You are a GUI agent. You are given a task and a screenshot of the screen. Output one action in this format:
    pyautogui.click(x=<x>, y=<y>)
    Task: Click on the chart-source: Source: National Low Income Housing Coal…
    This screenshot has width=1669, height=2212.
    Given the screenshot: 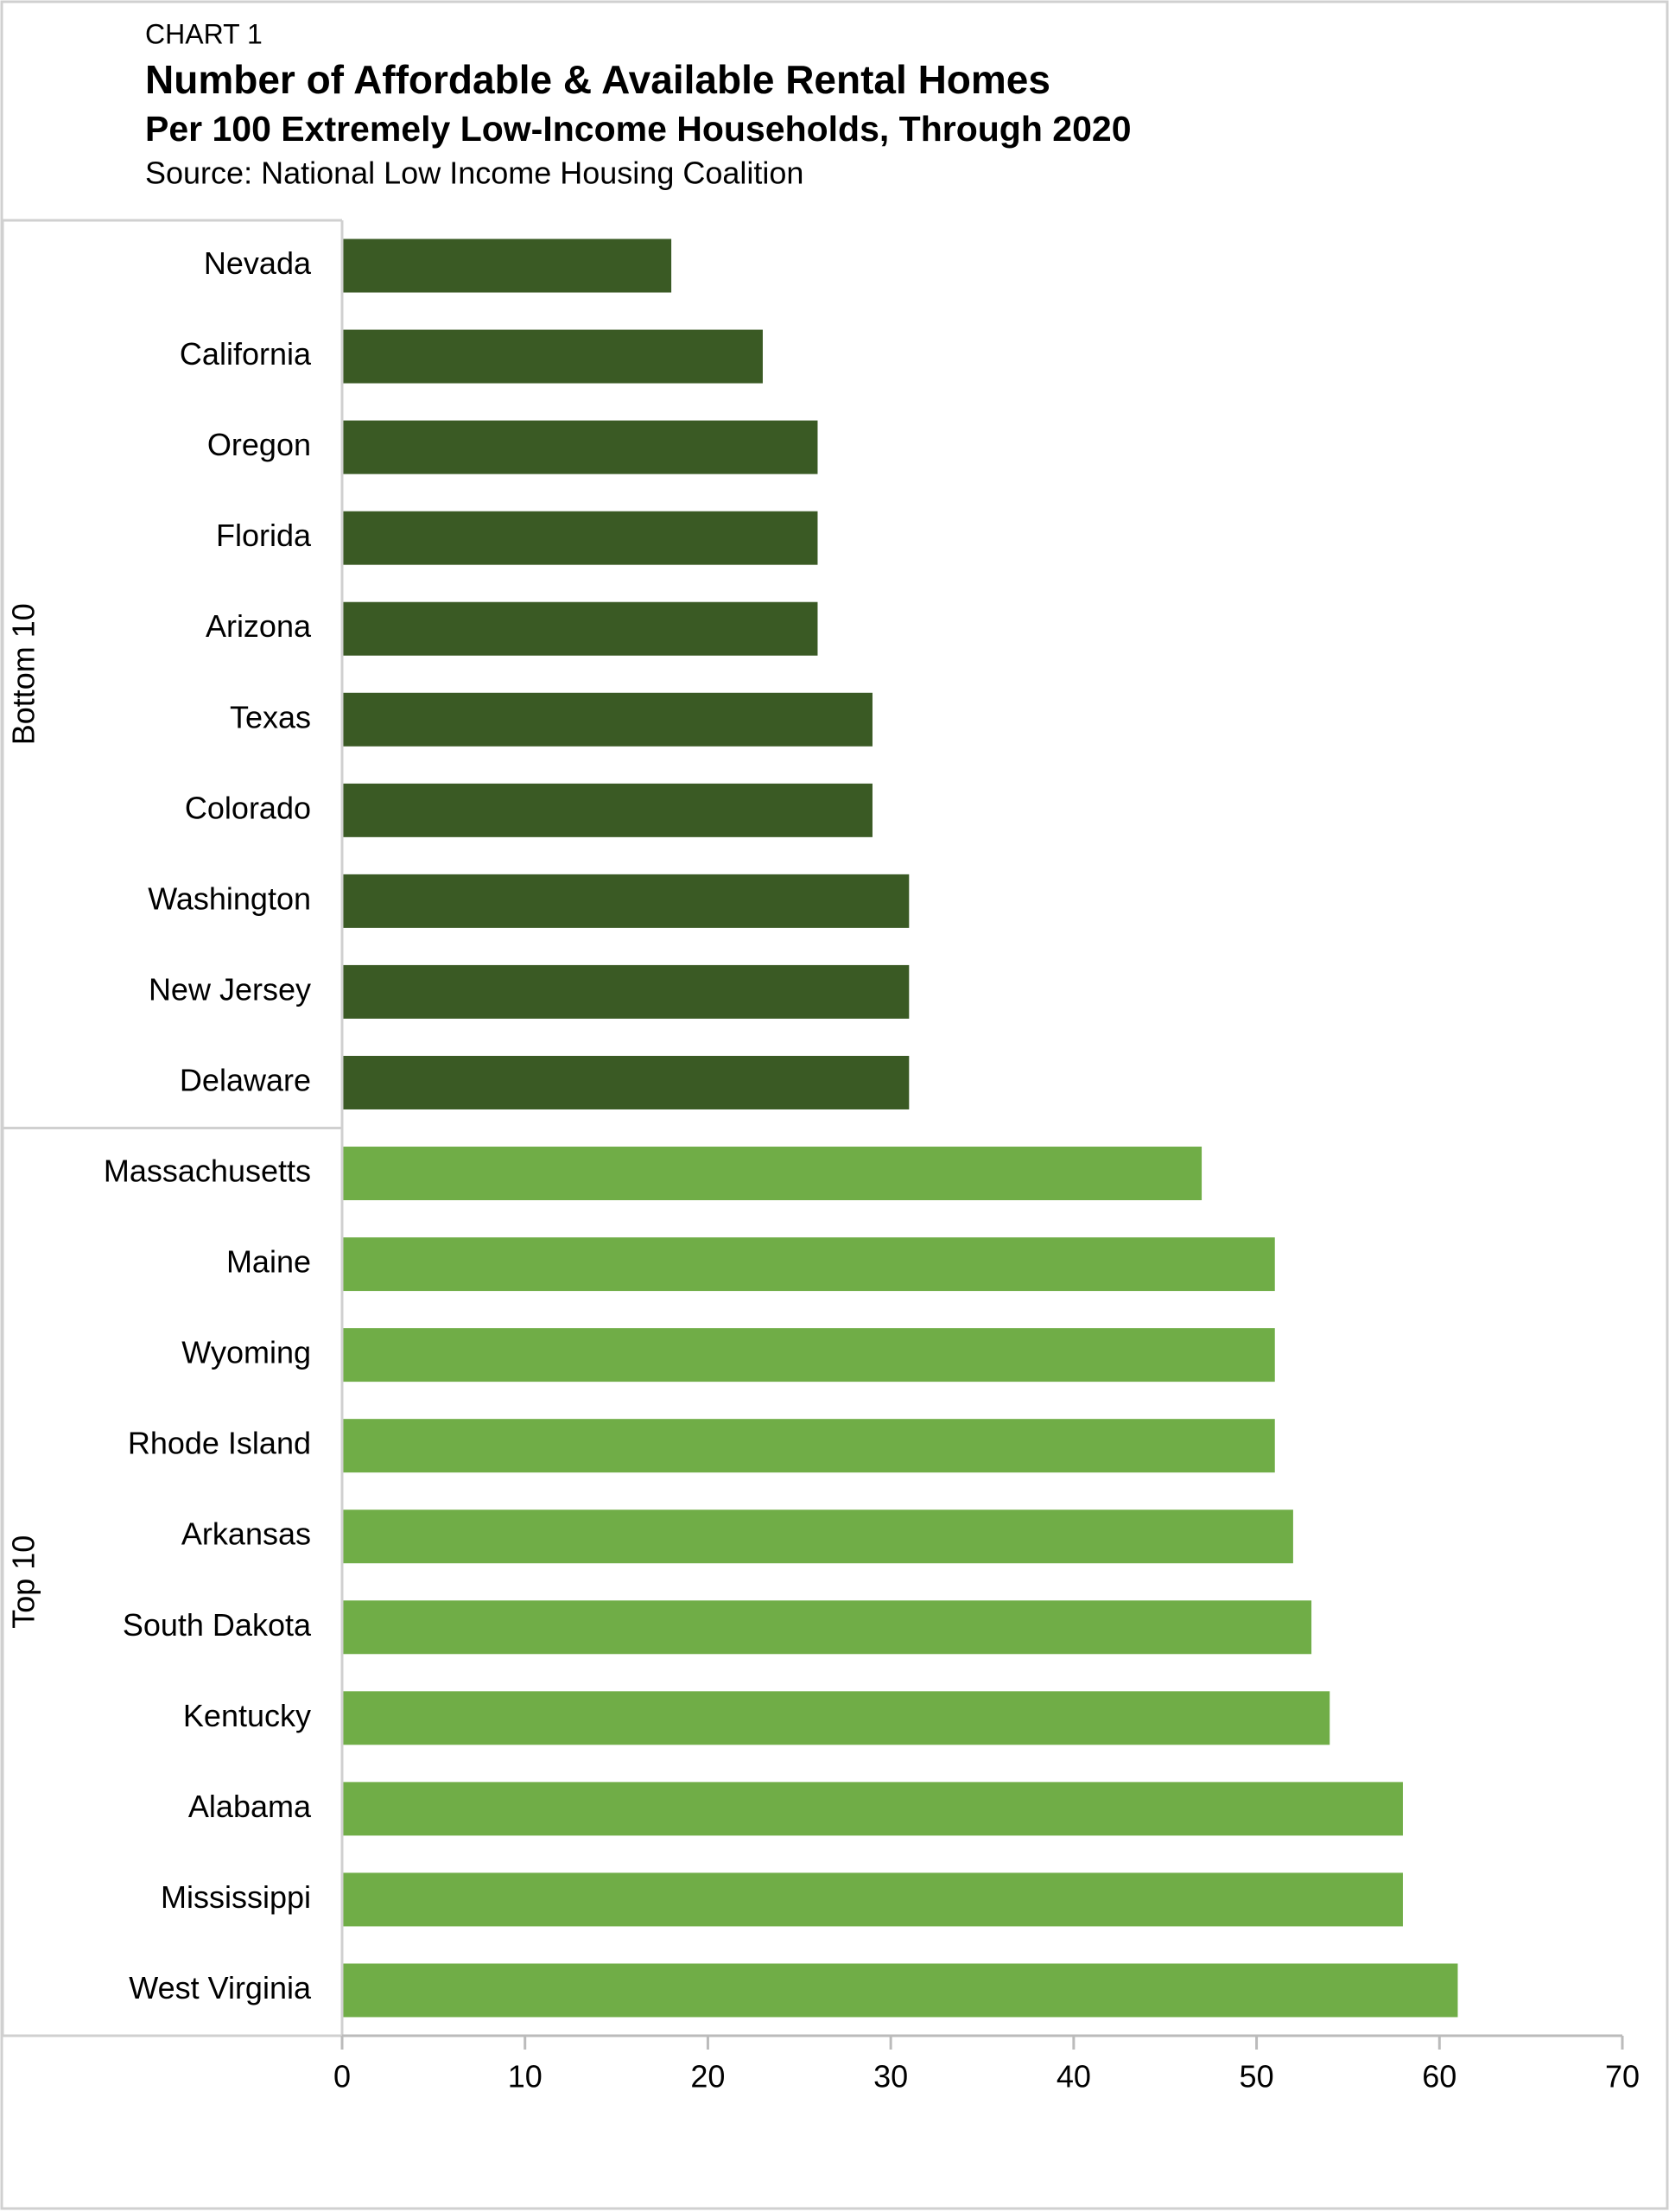 What is the action you would take?
    pyautogui.click(x=474, y=173)
    